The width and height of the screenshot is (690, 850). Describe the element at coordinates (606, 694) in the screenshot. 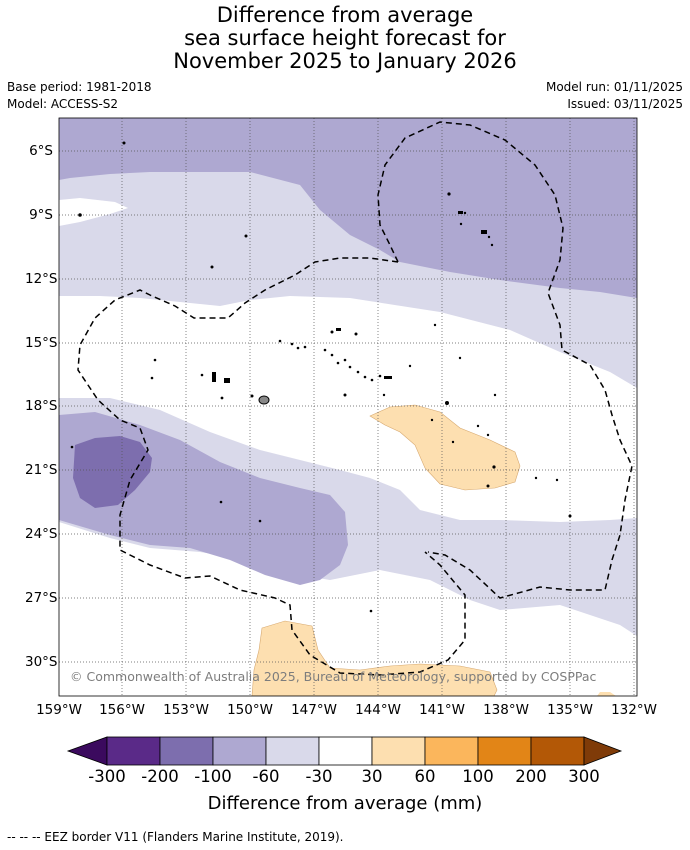

I see `contour-orange-corner` at that location.